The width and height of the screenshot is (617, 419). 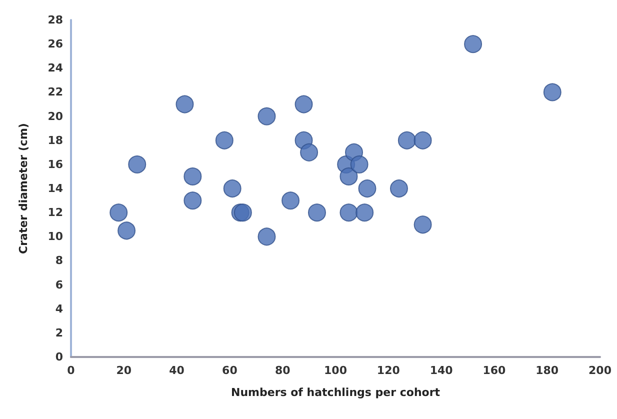 What do you see at coordinates (547, 370) in the screenshot?
I see `x-tick-label: 180` at bounding box center [547, 370].